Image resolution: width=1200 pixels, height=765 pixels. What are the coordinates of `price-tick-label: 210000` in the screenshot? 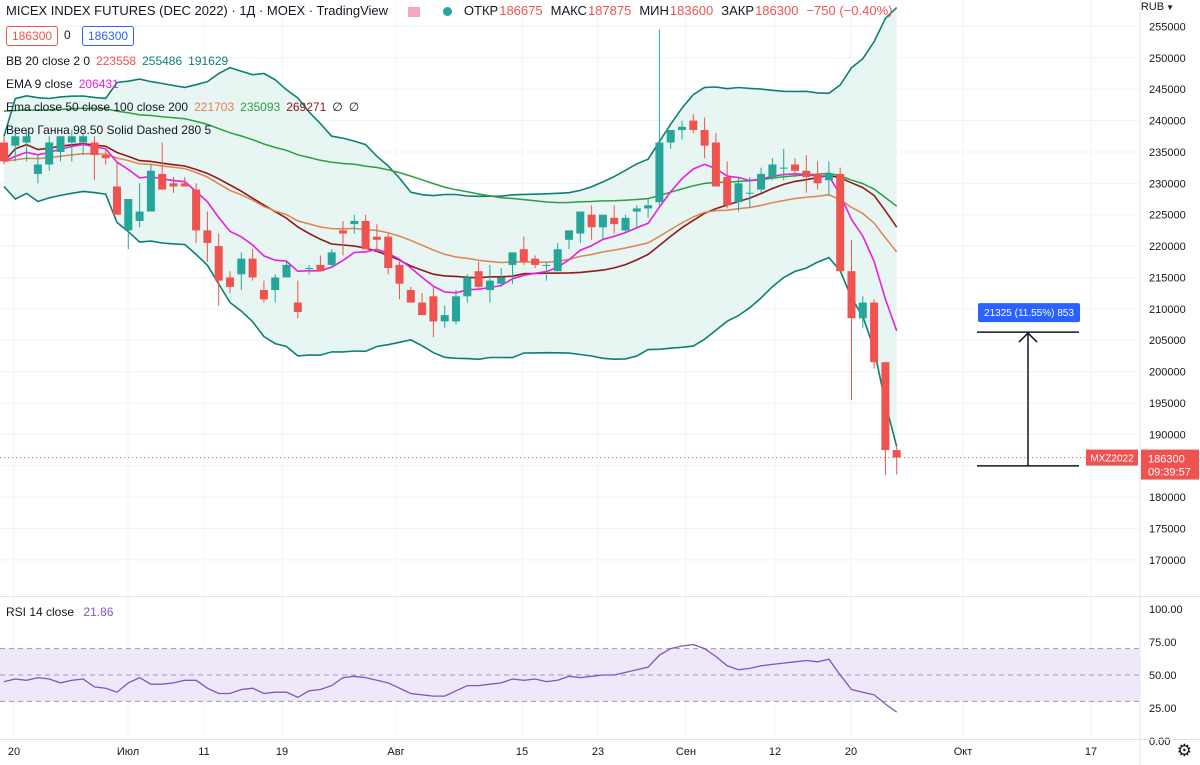 It's located at (1167, 310).